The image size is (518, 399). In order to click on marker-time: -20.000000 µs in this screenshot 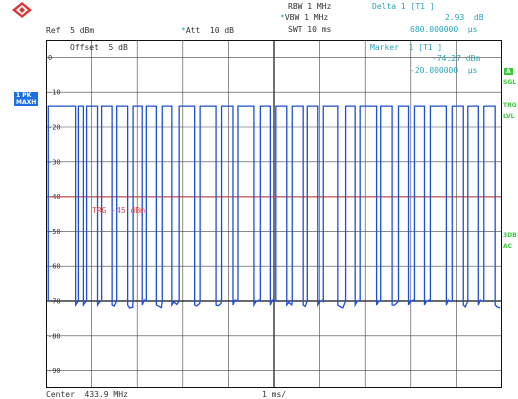, I will do `click(444, 70)`.